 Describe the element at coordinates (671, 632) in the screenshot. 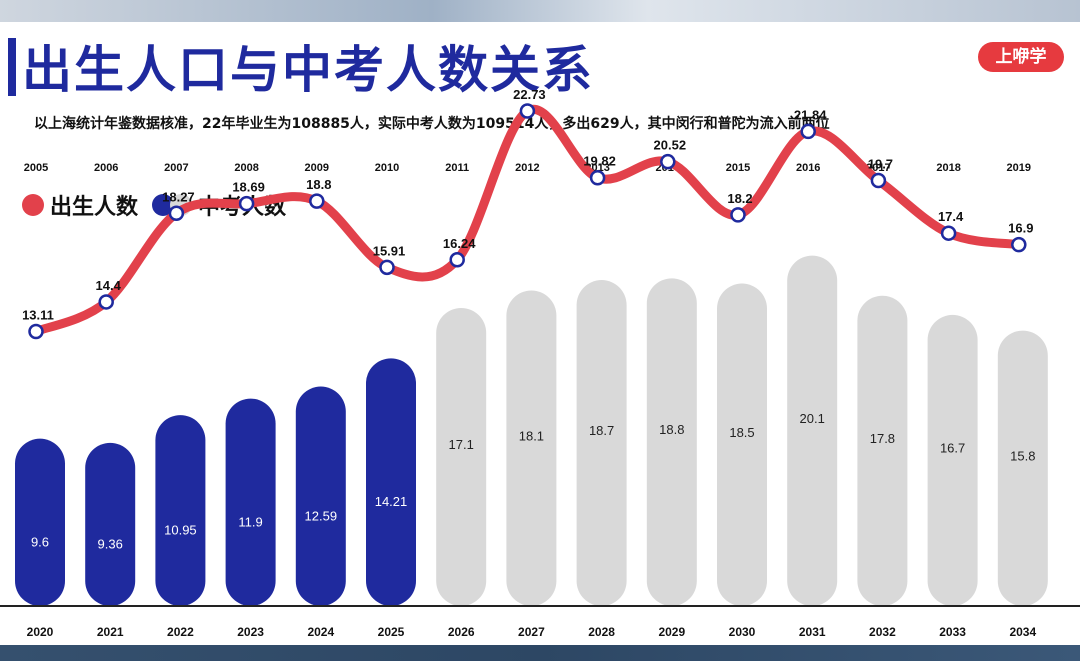

I see `exam-year-label: 2029` at that location.